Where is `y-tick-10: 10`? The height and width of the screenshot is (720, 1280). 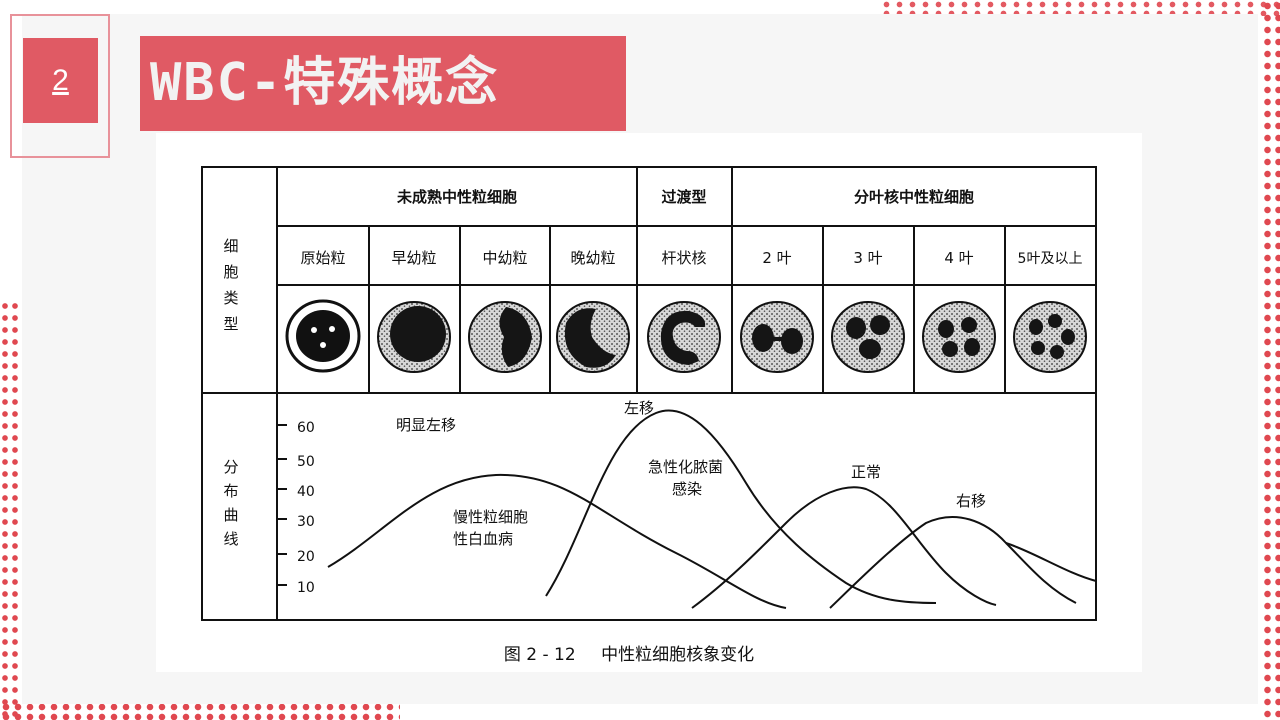 y-tick-10: 10 is located at coordinates (306, 588).